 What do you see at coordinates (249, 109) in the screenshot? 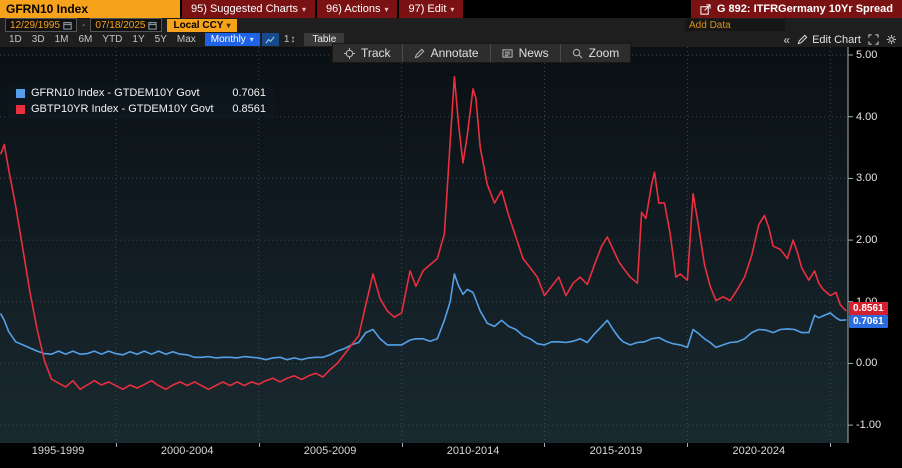
I see `legend-series-value: 0.8561` at bounding box center [249, 109].